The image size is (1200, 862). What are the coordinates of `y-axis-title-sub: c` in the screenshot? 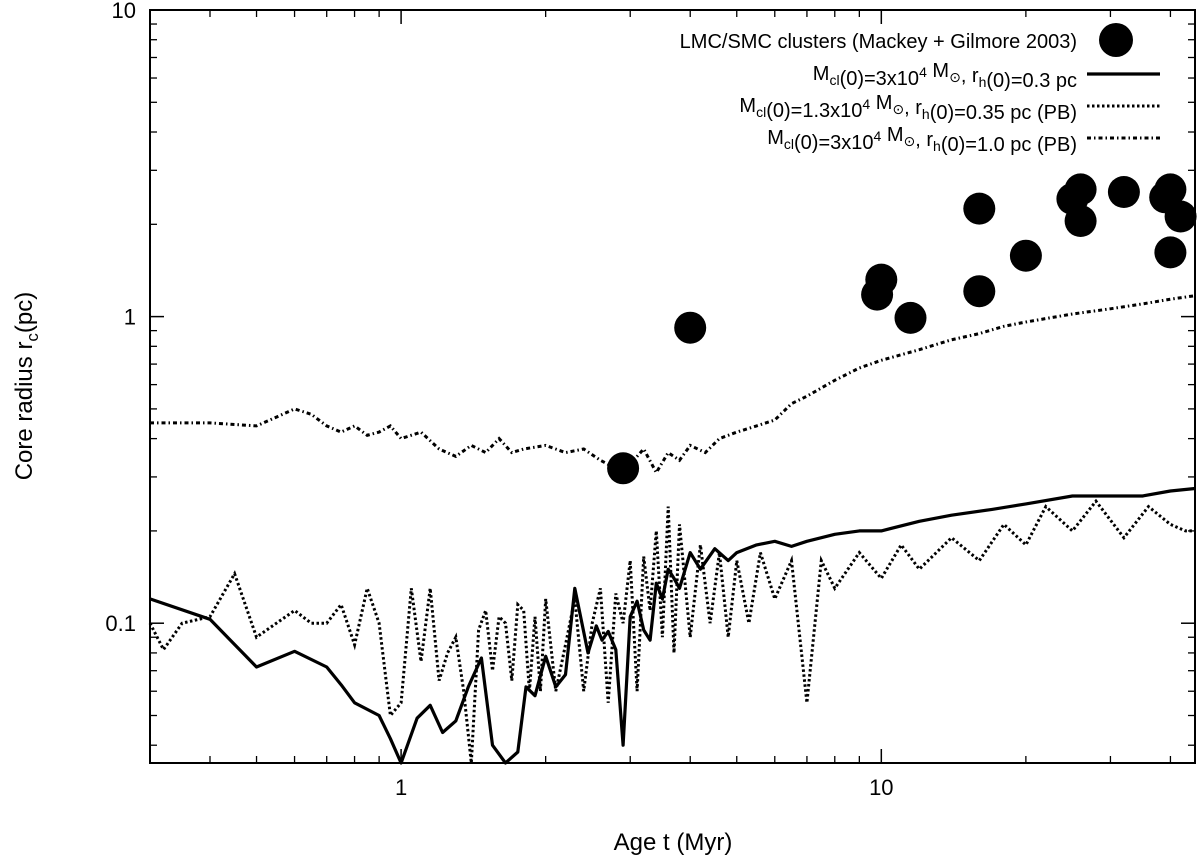 It's located at (32, 337).